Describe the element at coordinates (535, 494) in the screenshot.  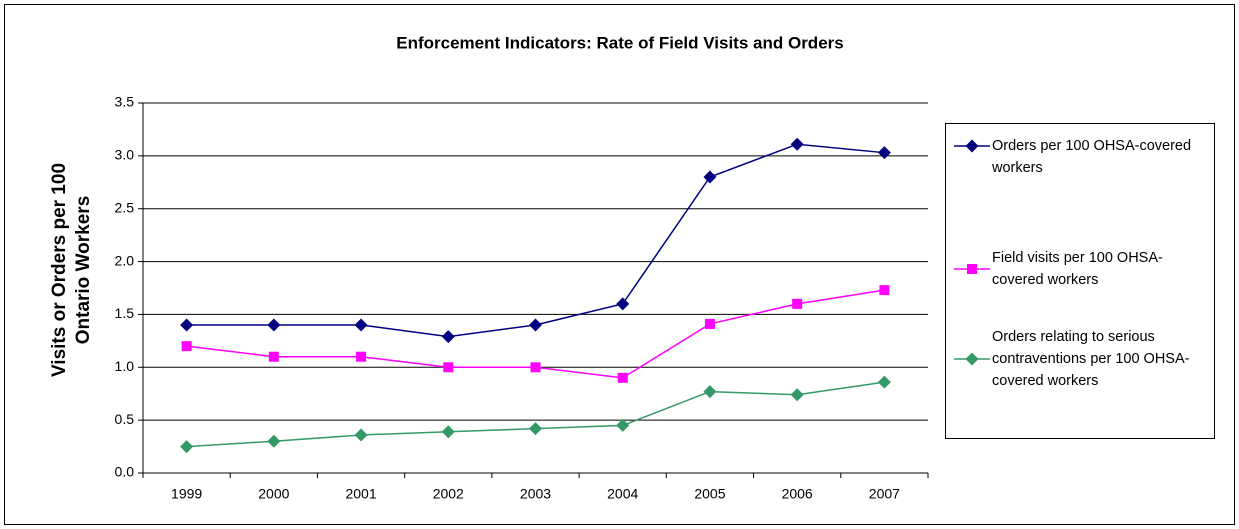
I see `x-tick-label: 2003` at that location.